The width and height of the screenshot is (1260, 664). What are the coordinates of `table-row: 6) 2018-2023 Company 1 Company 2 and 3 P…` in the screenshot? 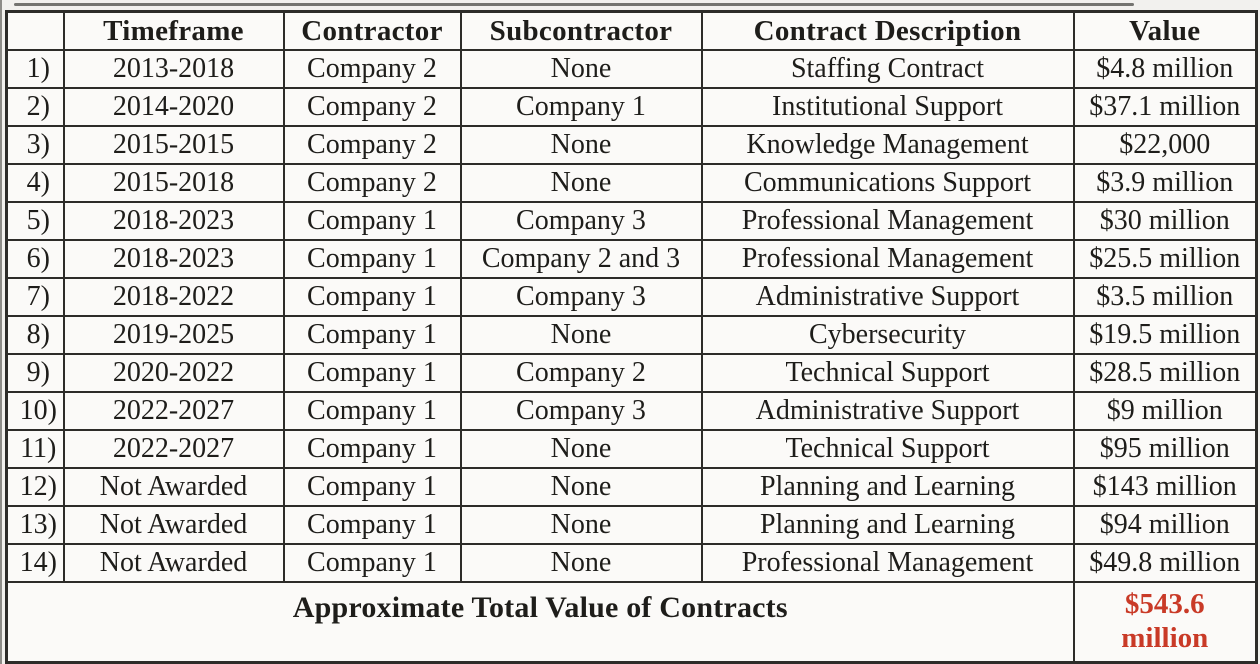 It's located at (631, 259).